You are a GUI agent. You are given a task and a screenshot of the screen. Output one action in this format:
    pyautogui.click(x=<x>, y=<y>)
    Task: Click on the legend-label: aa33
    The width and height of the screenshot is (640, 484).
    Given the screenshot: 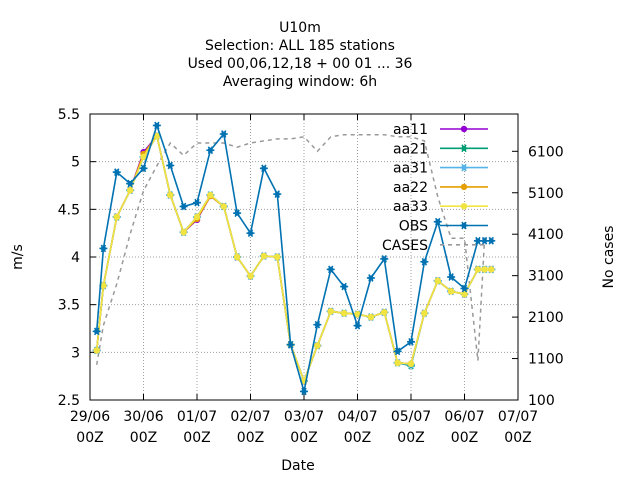 What is the action you would take?
    pyautogui.click(x=410, y=207)
    